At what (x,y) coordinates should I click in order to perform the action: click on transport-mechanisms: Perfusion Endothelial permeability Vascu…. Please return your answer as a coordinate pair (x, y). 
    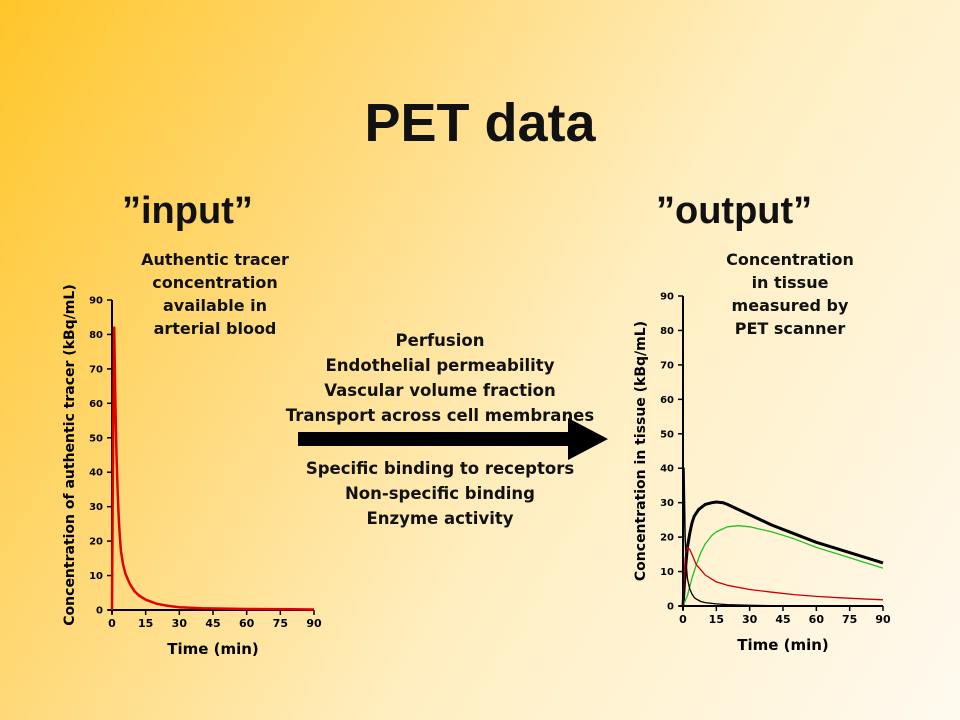
    Looking at the image, I should click on (440, 378).